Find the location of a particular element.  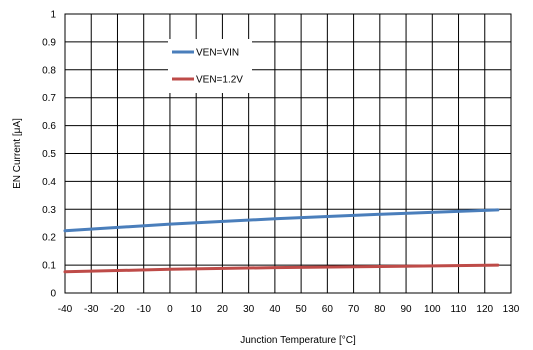

x-tick-label: 40 is located at coordinates (275, 309).